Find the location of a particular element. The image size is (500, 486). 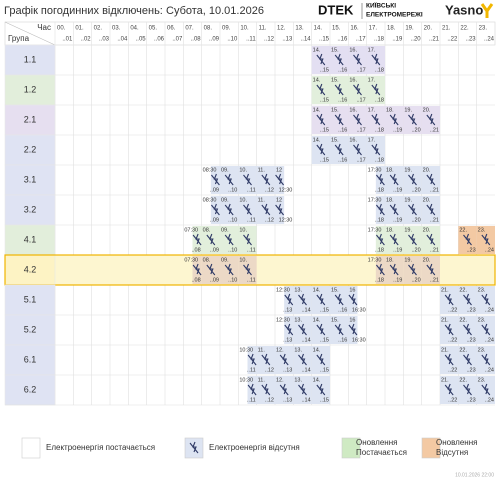

outage-start: 12:30 is located at coordinates (283, 320).